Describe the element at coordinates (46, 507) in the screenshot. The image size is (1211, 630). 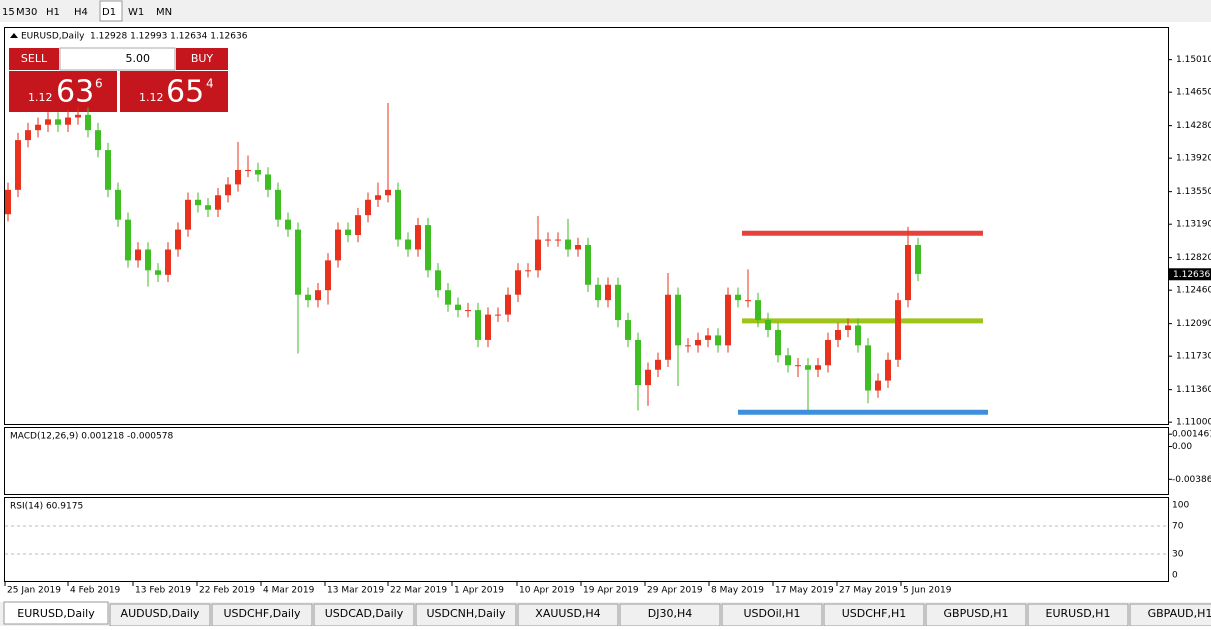
I see `rsi-label: RSI(14) 60.9175` at that location.